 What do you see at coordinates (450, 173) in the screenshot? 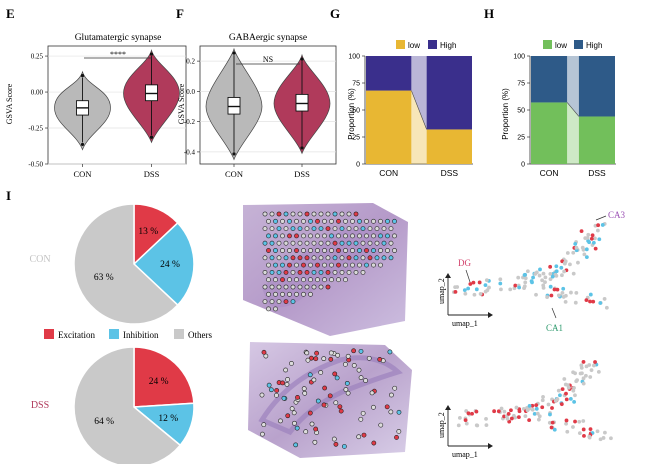
I see `xtick-label-dss: DSS` at bounding box center [450, 173].